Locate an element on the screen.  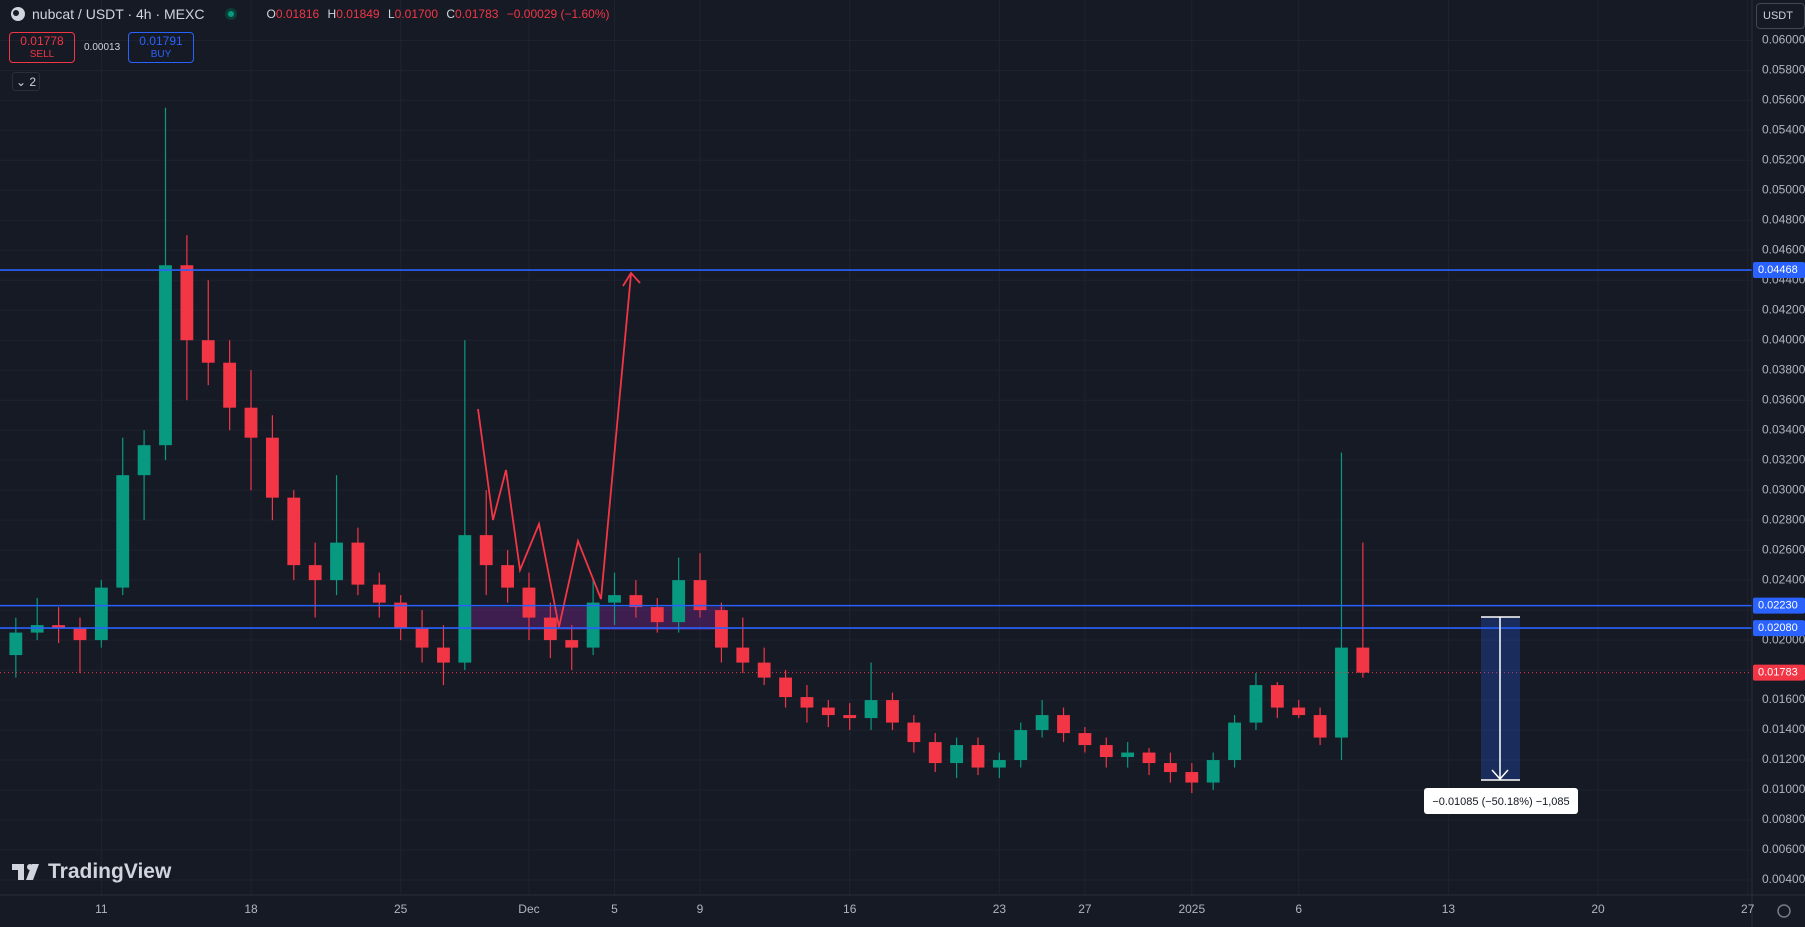
indicator-toggle: ⌄ 2 is located at coordinates (26, 81).